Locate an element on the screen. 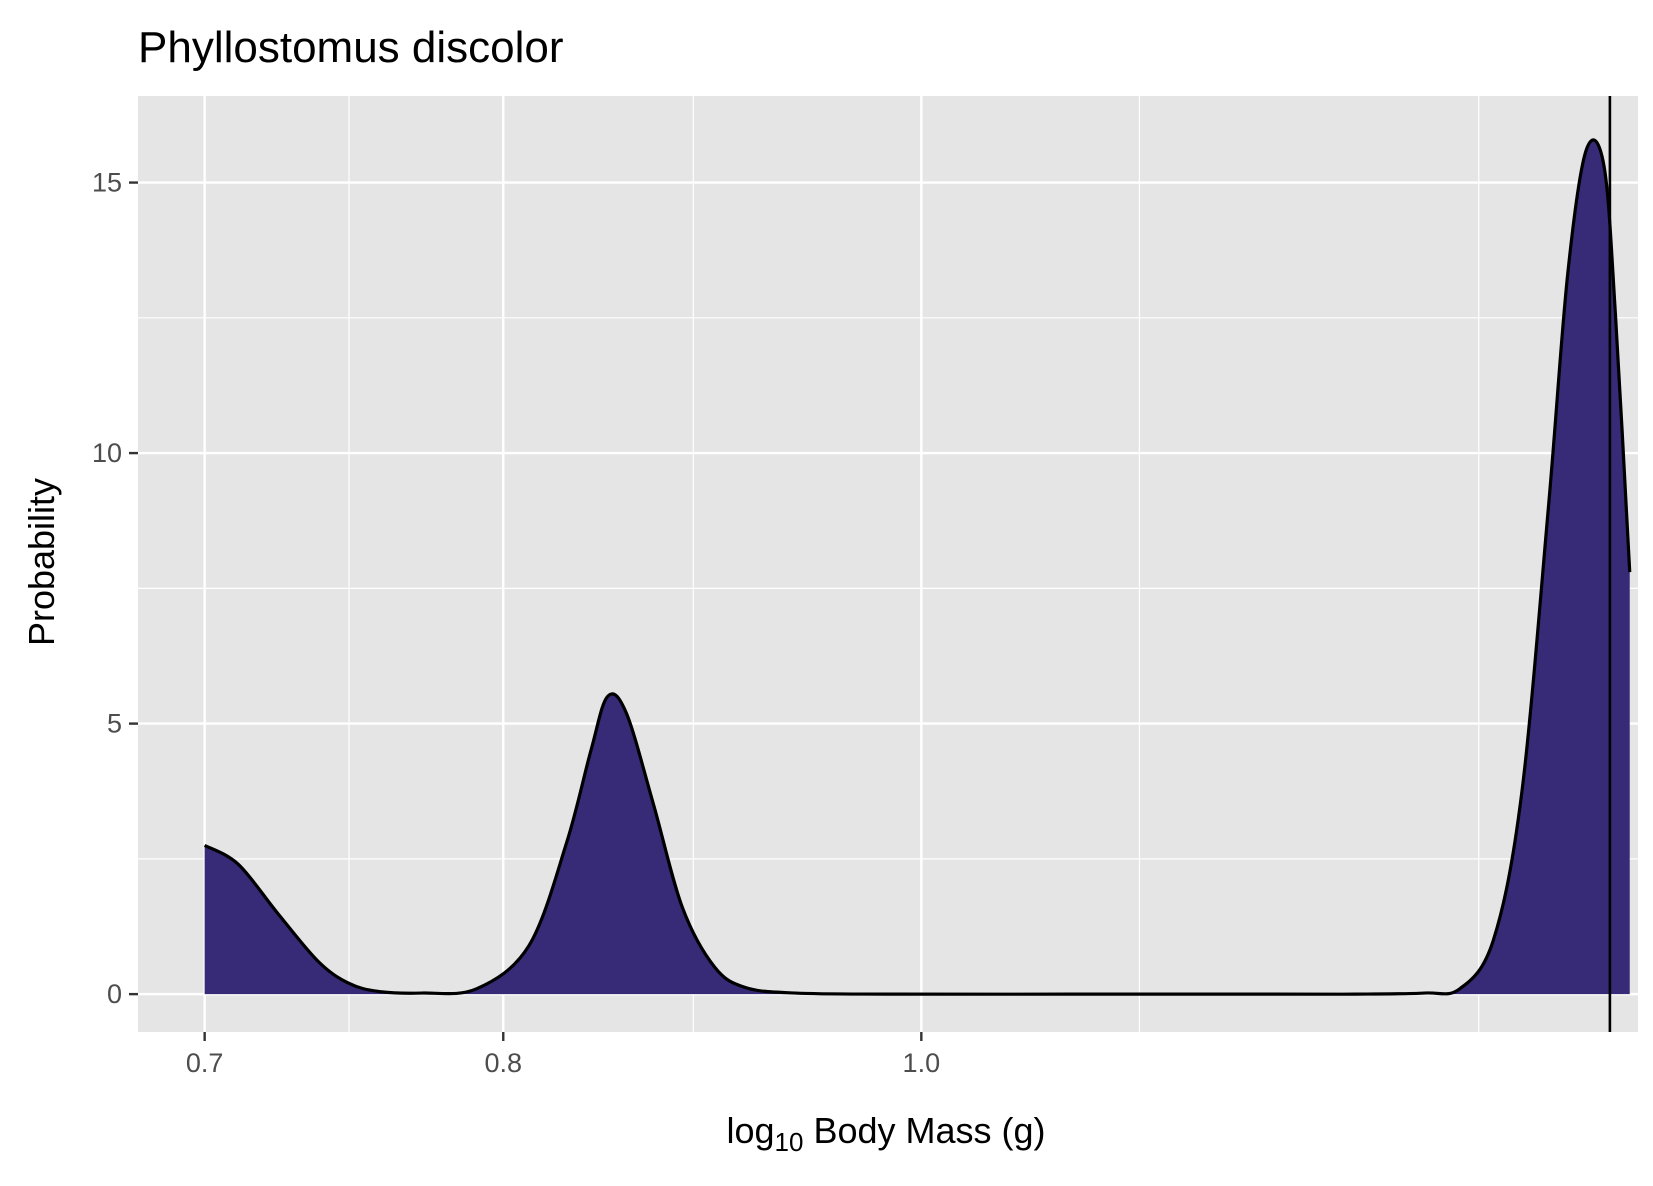  x-axis-title-rest: Body Mass (g) is located at coordinates (924, 1130).